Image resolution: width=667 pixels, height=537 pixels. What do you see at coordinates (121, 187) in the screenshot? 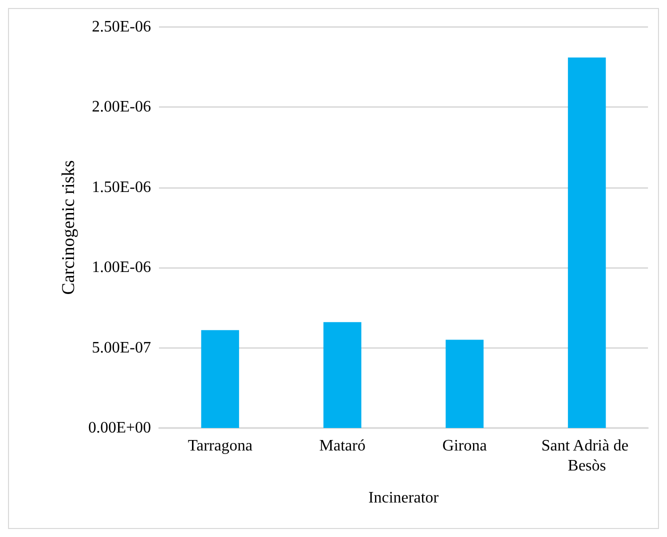
I see `y-tick-label: 1.50E-06` at bounding box center [121, 187].